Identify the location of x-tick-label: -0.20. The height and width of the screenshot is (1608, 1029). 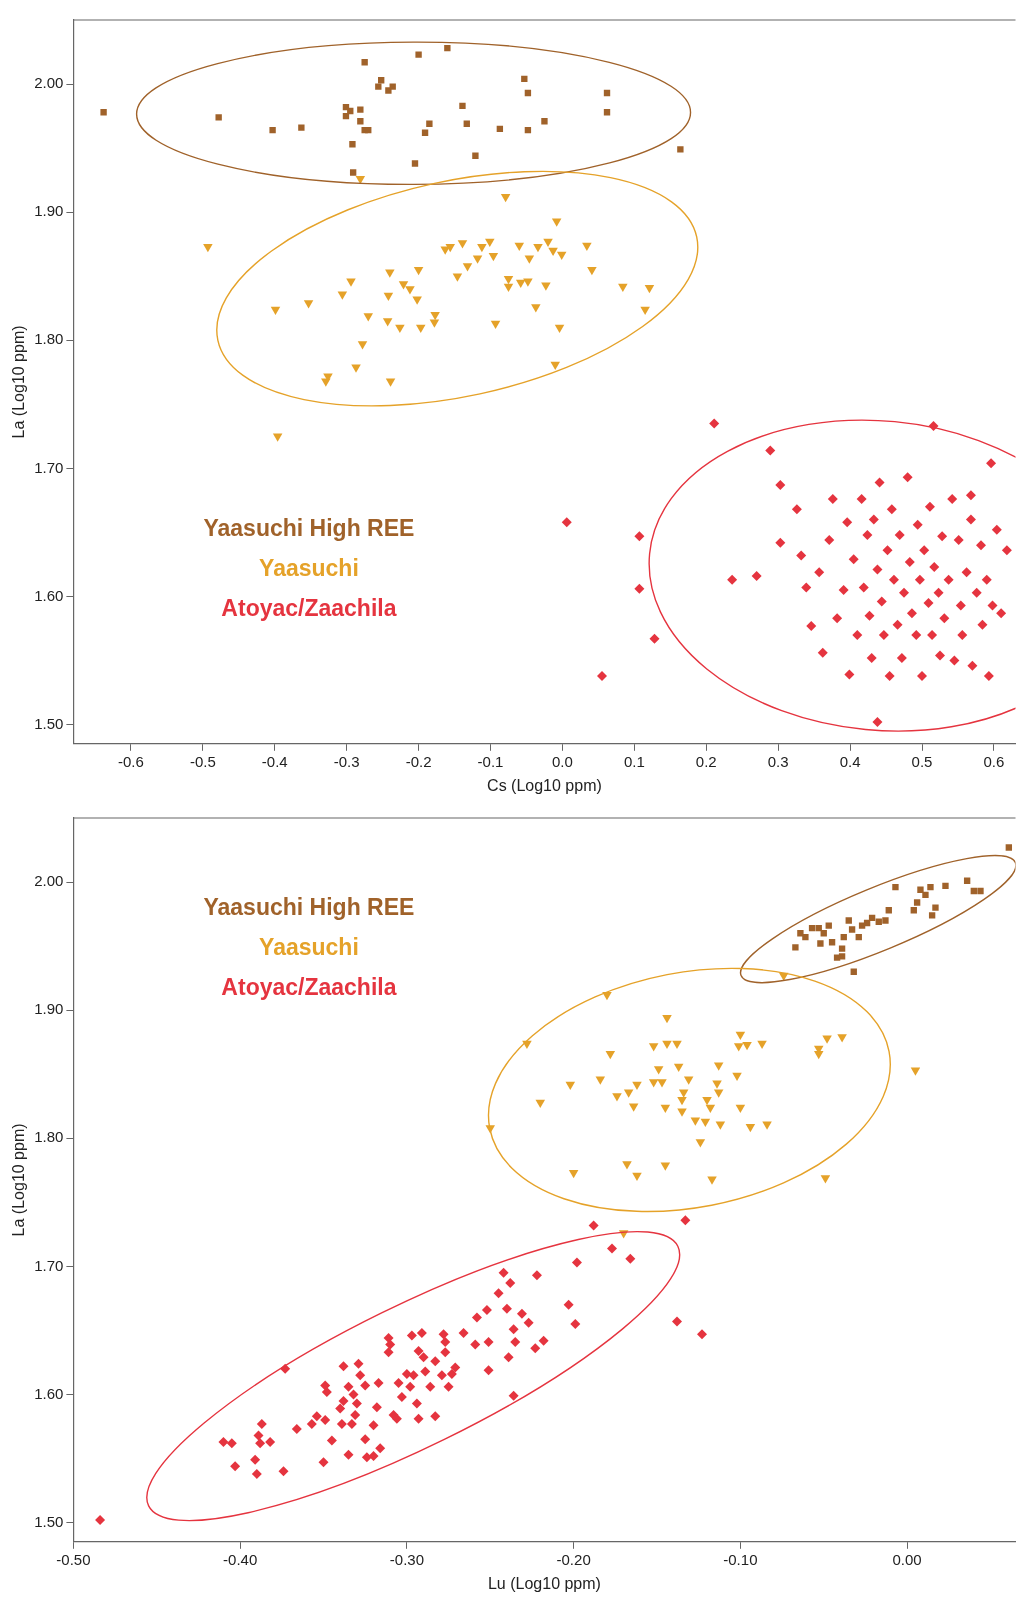
(573, 1559).